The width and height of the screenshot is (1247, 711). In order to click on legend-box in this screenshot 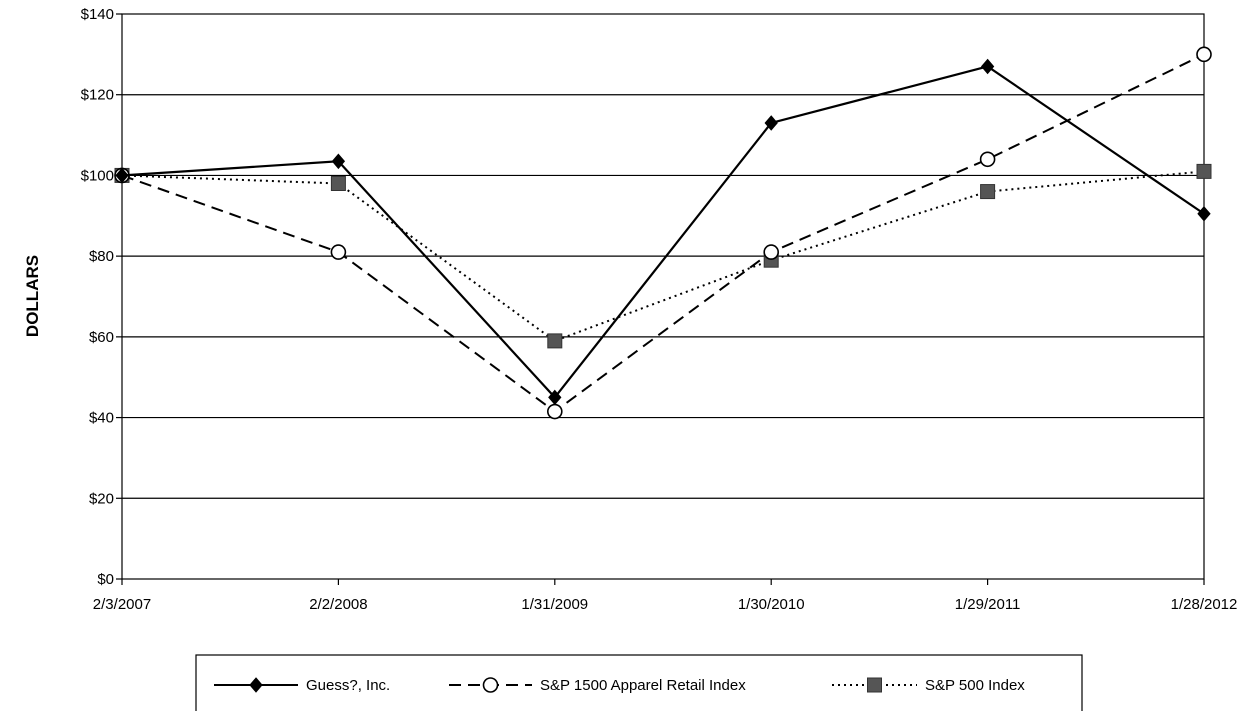, I will do `click(639, 682)`.